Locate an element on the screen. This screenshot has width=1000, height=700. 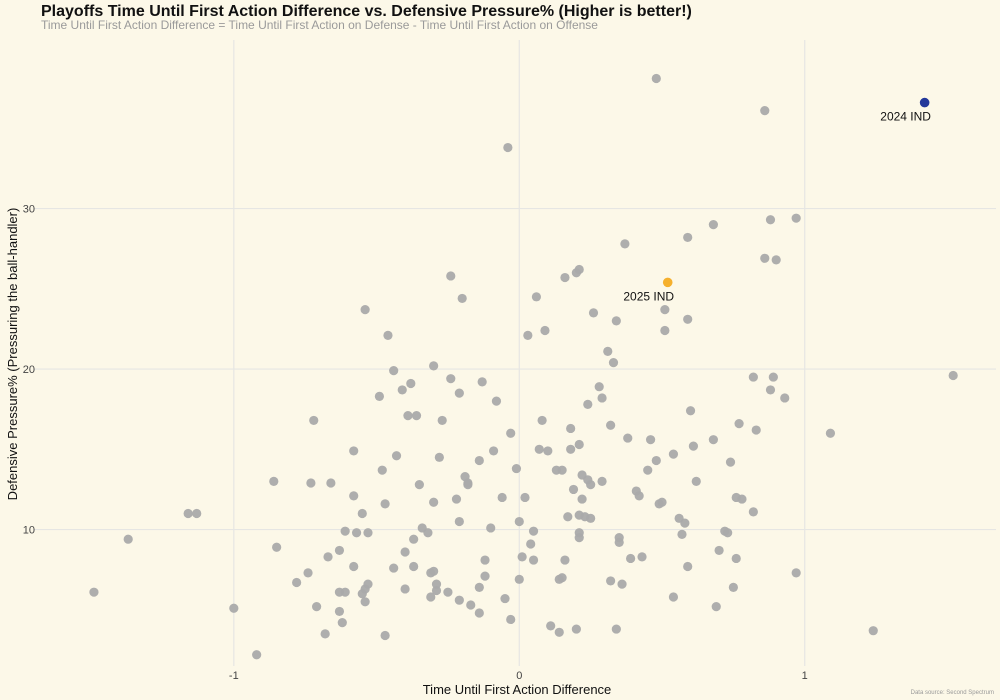
point-annotation: 2025 IND is located at coordinates (648, 296).